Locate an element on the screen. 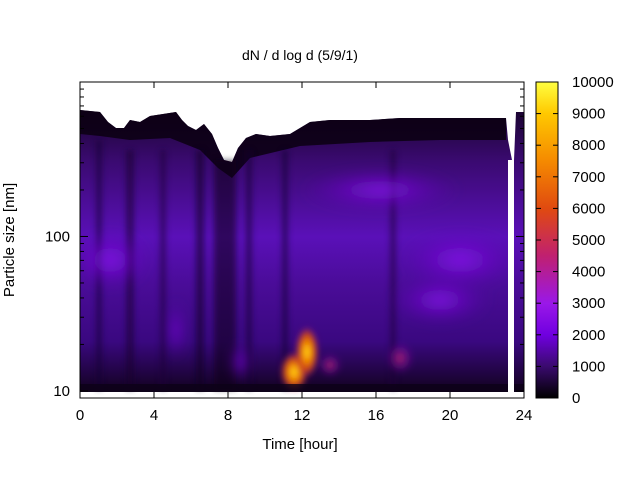 Image resolution: width=640 pixels, height=480 pixels. colorbar-tick-label: 7000 is located at coordinates (588, 177).